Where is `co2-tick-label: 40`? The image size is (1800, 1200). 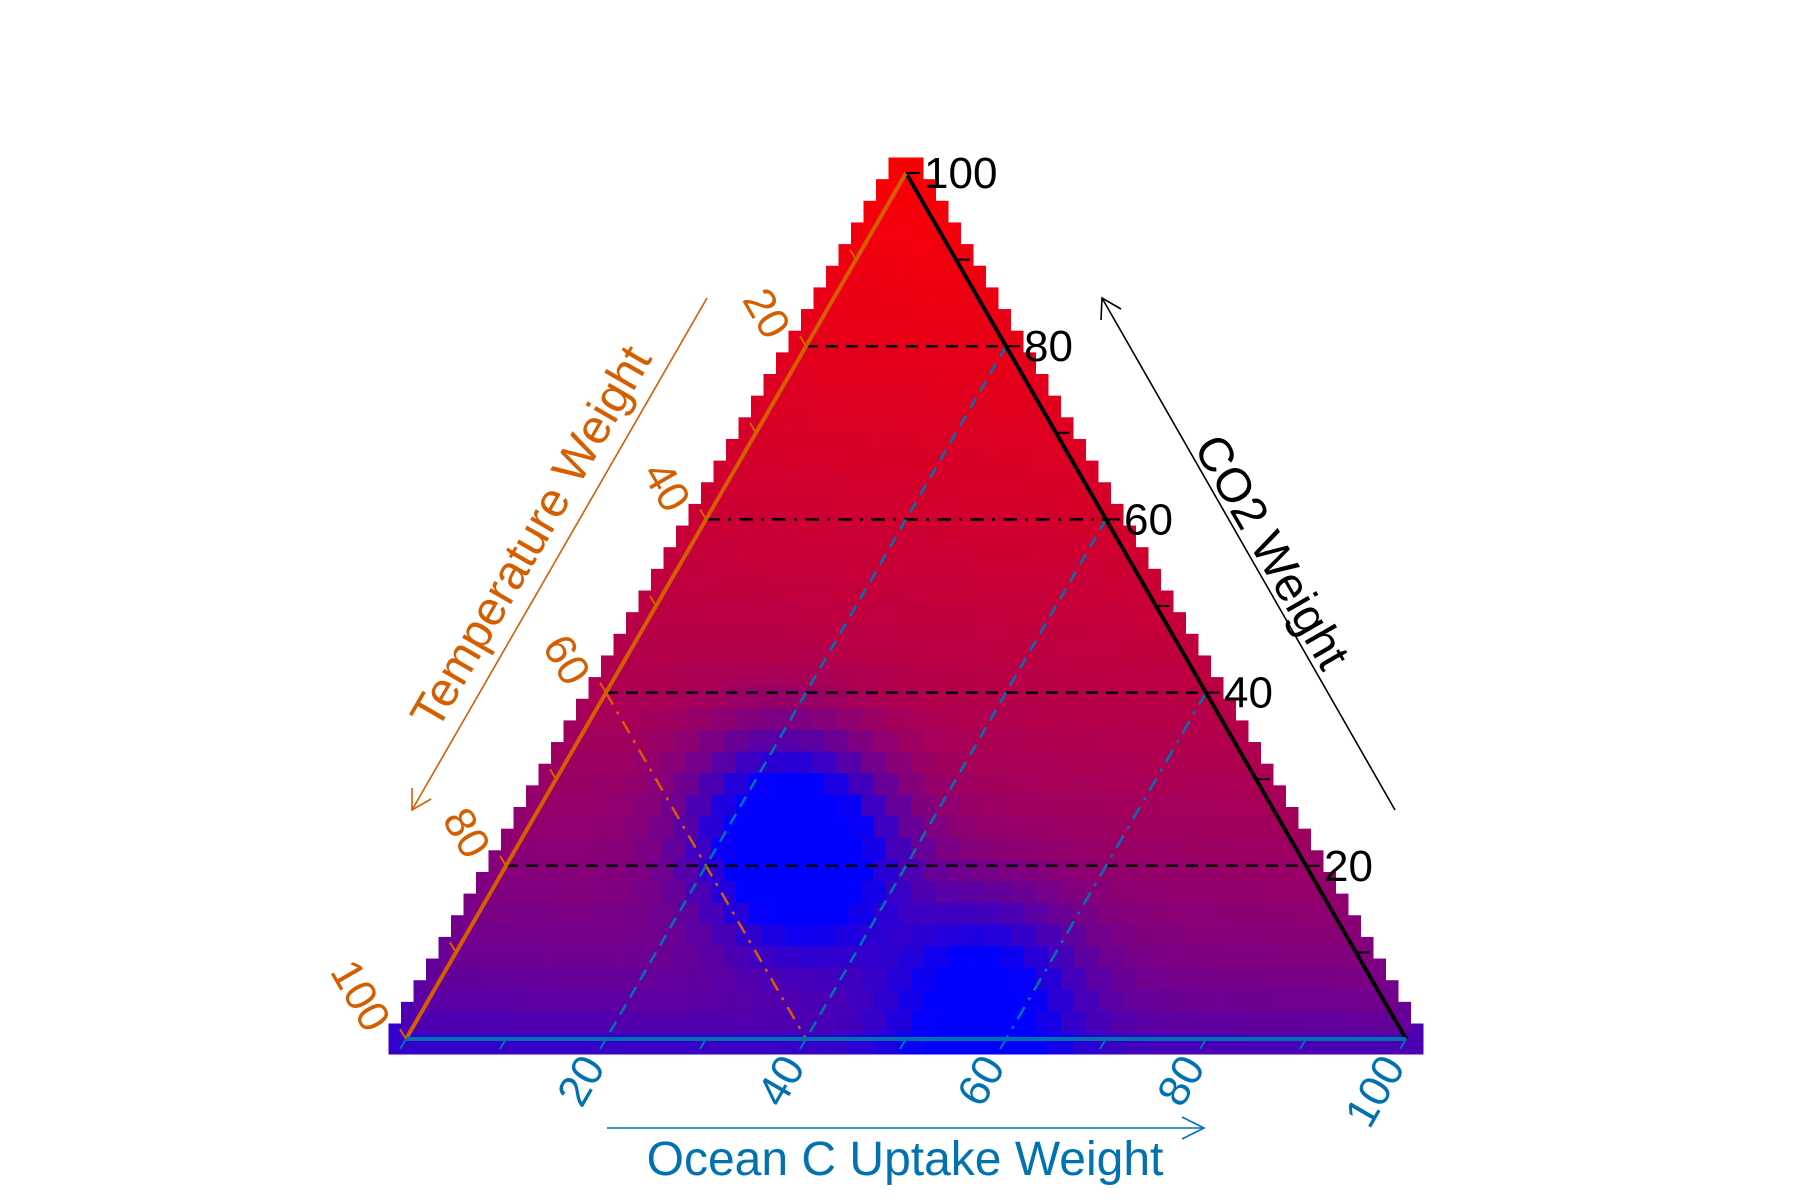
co2-tick-label: 40 is located at coordinates (1248, 693).